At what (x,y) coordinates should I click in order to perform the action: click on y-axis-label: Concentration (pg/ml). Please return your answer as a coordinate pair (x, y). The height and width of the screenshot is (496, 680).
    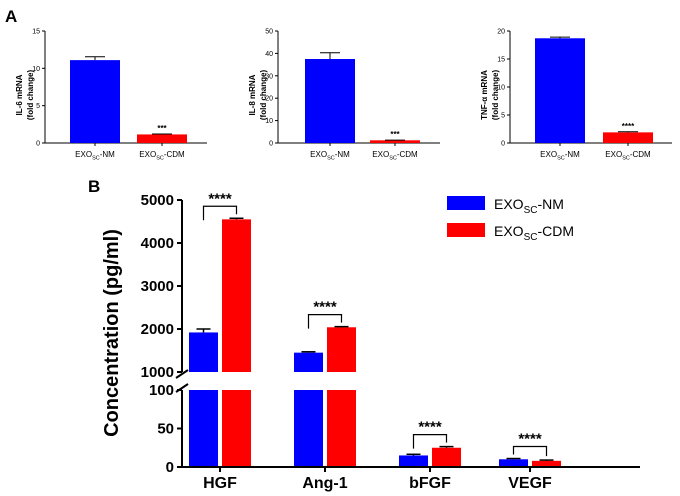
    Looking at the image, I should click on (112, 333).